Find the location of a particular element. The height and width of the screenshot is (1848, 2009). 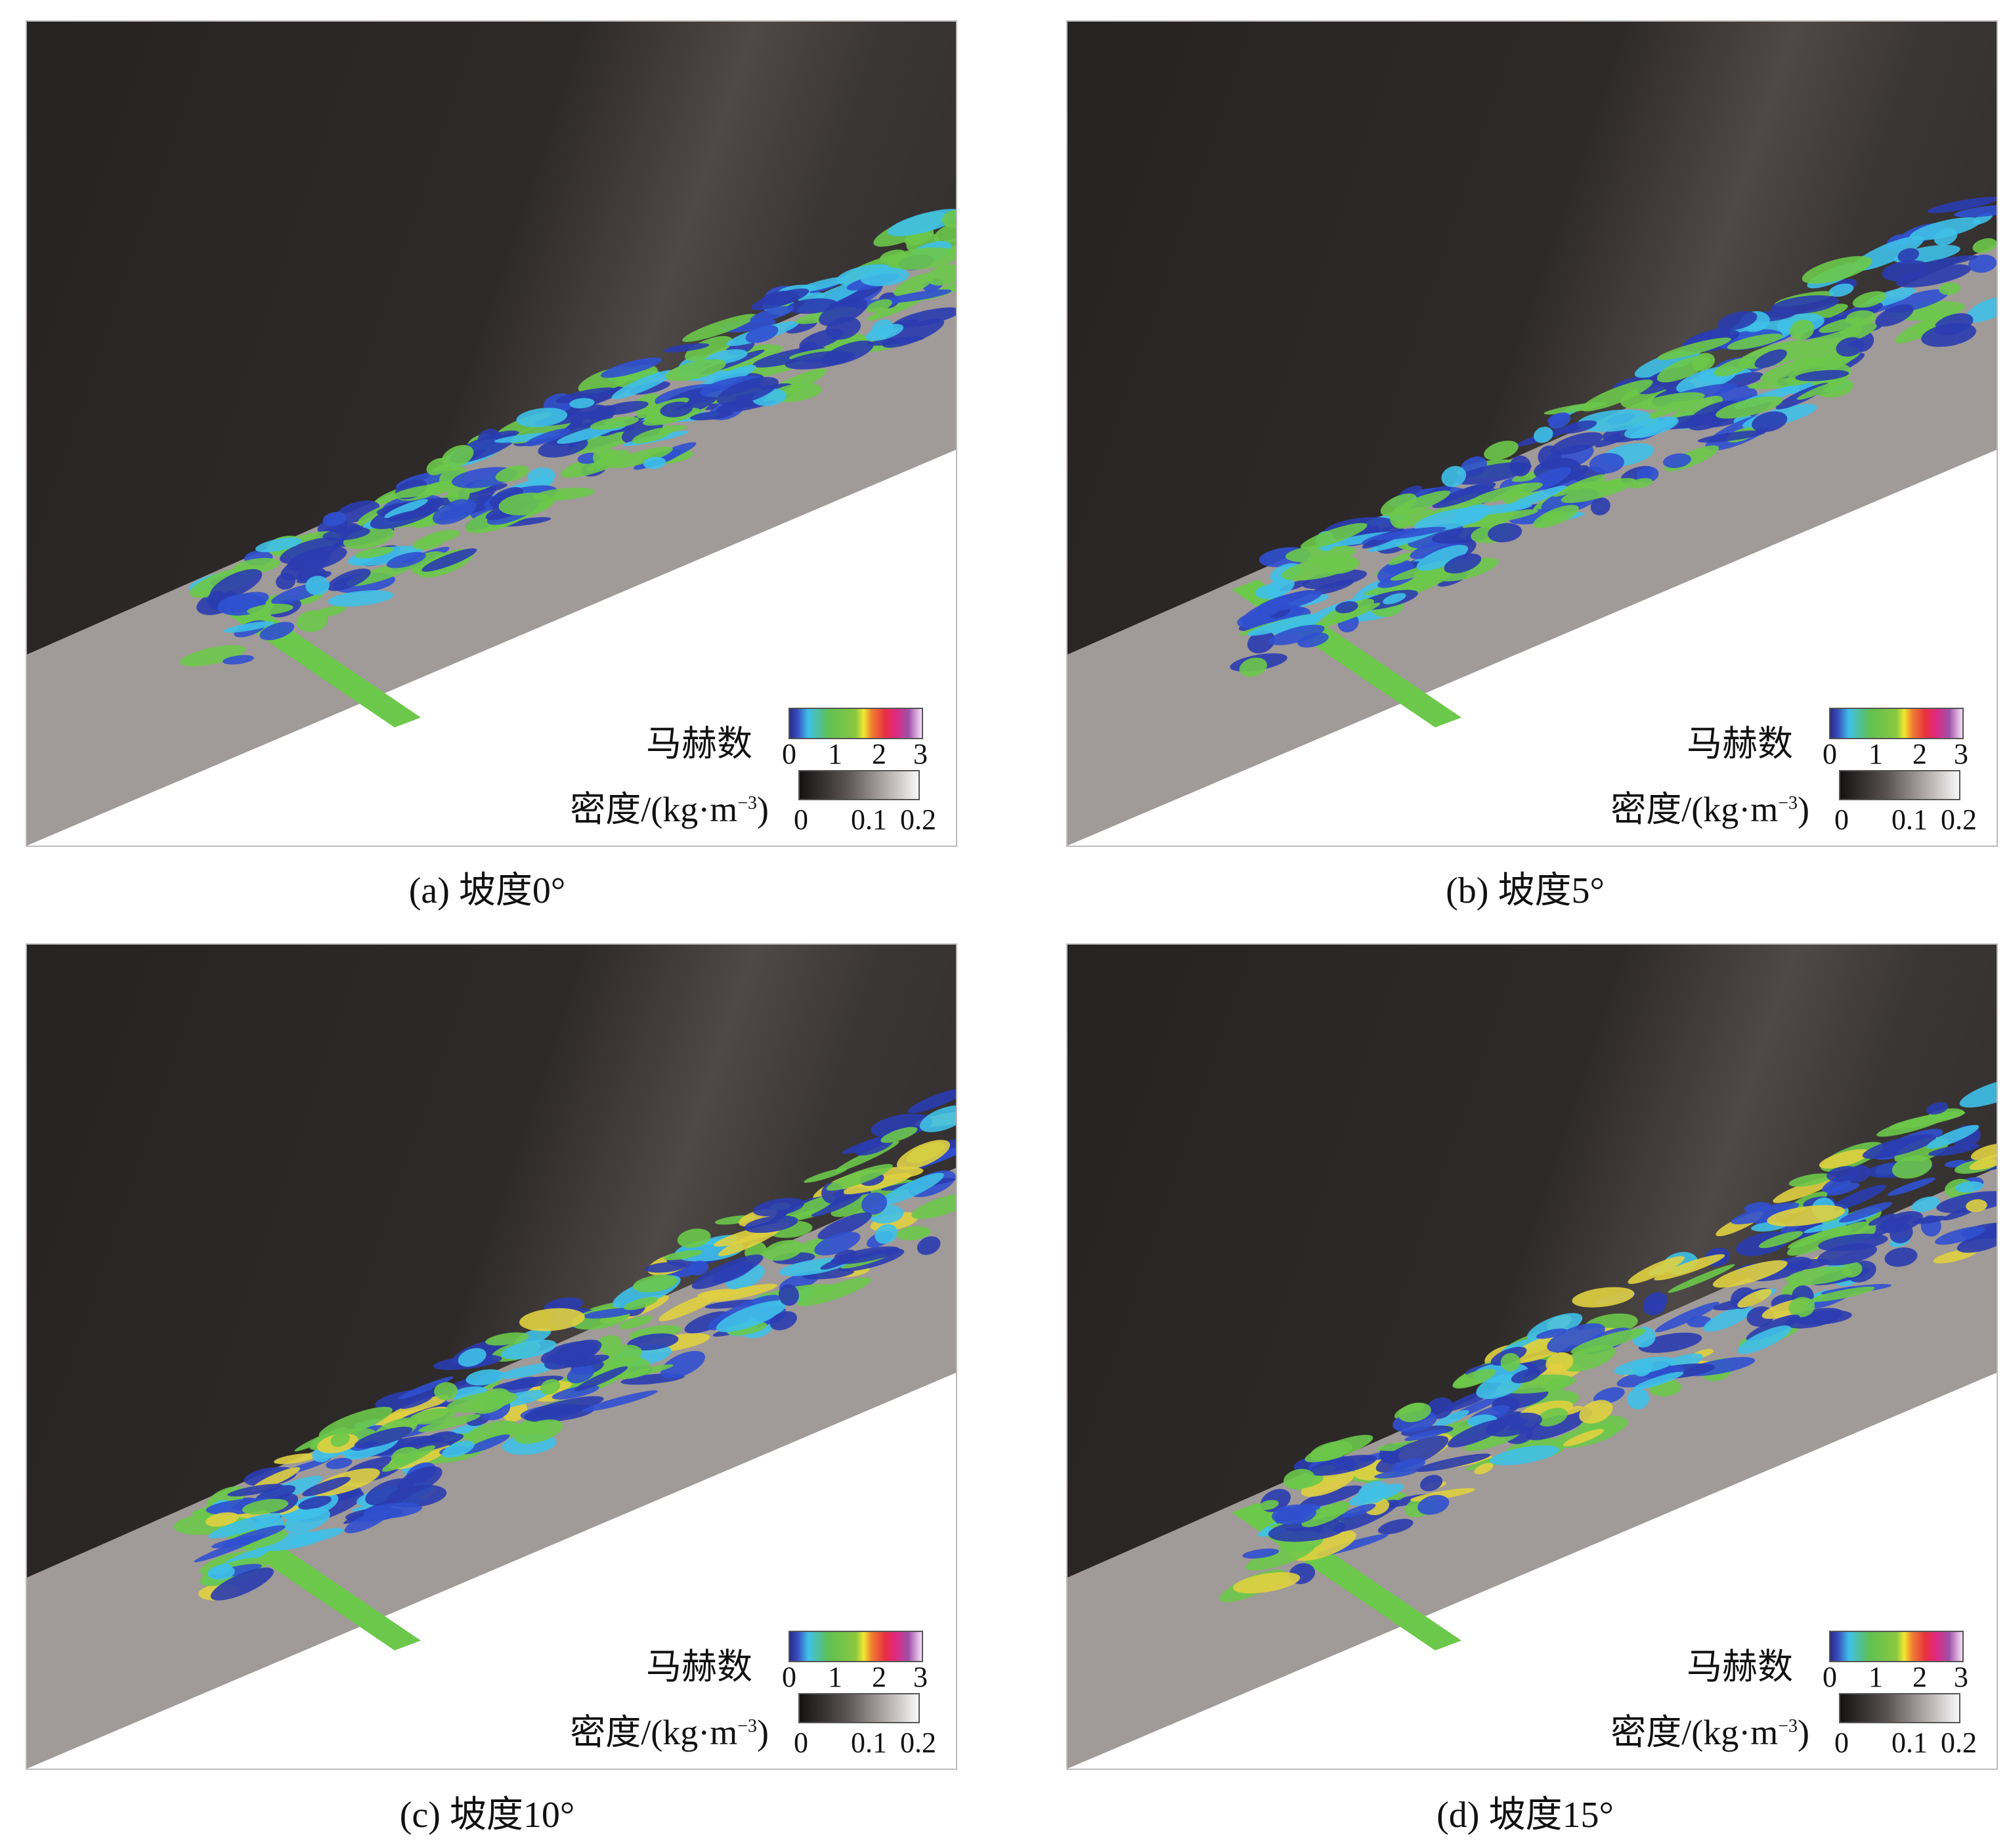

panel-caption: (c) 坡度10° is located at coordinates (487, 1815).